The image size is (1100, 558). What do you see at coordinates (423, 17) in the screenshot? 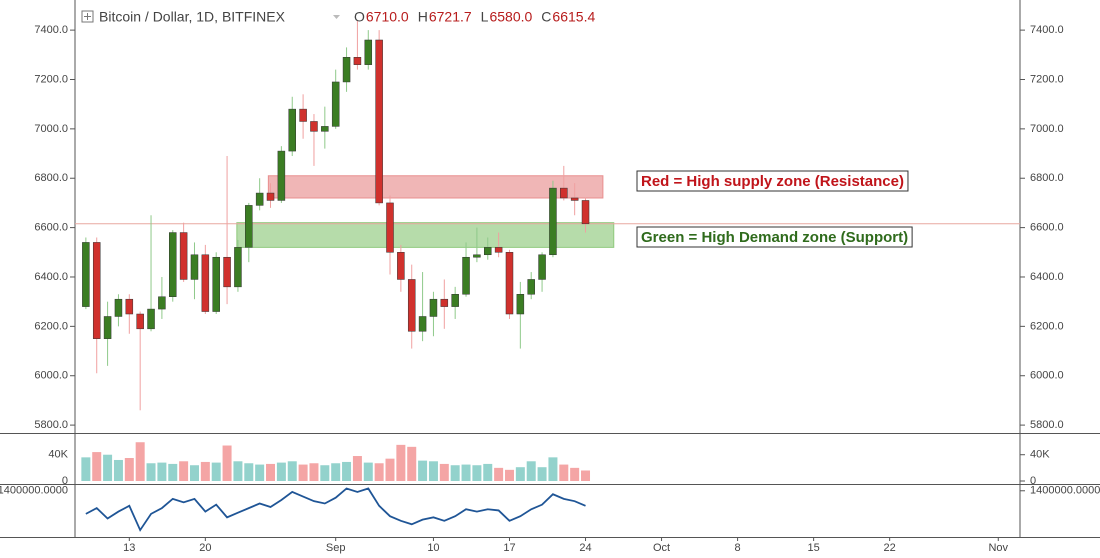
I see `header-key: H` at bounding box center [423, 17].